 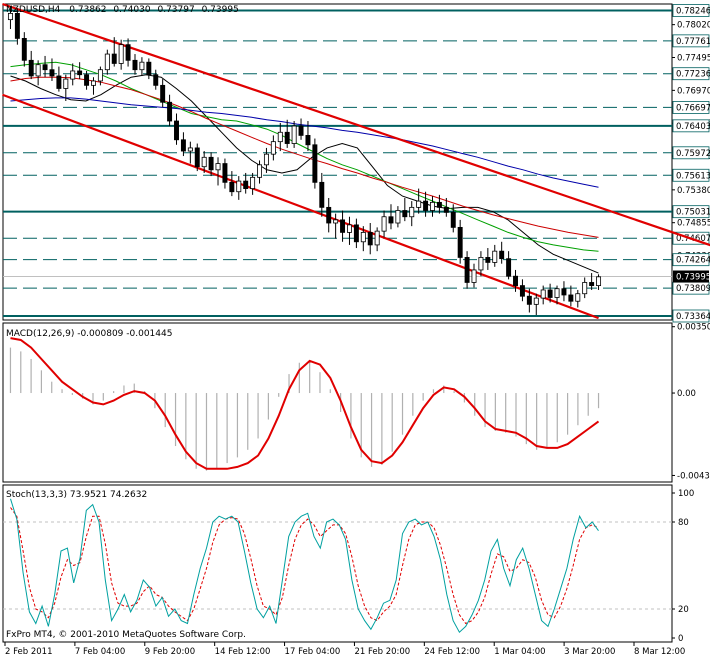 What do you see at coordinates (693, 154) in the screenshot?
I see `level-price-label: 0.75972` at bounding box center [693, 154].